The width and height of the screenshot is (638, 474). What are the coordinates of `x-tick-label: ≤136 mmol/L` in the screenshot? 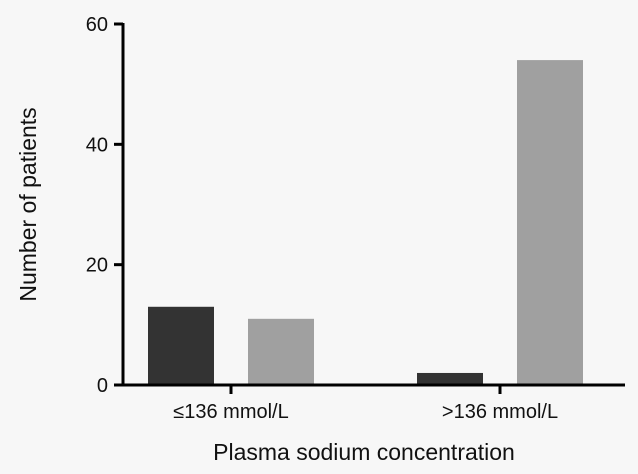 It's located at (230, 412).